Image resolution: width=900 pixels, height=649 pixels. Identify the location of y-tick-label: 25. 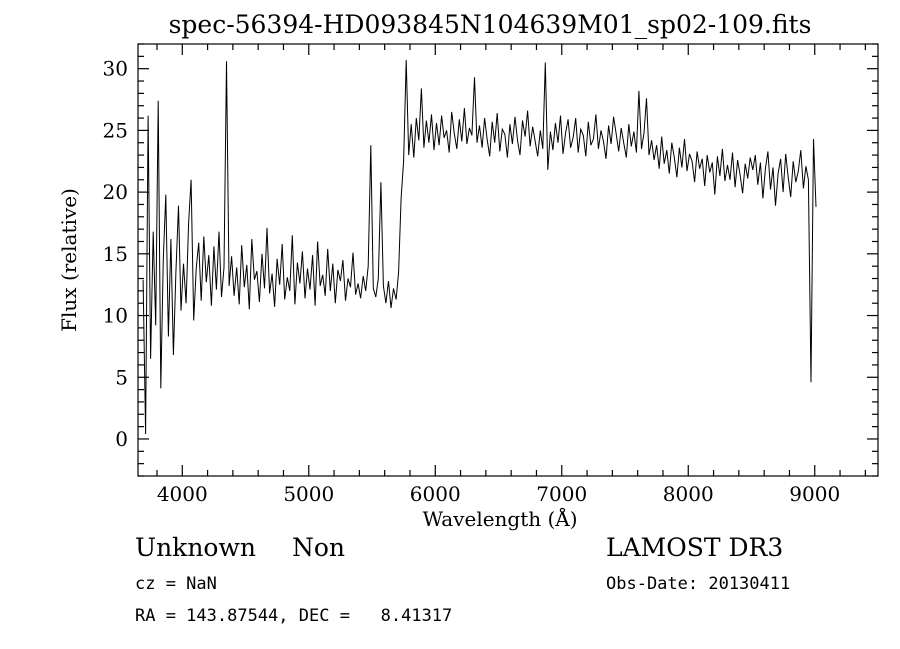
(115, 130).